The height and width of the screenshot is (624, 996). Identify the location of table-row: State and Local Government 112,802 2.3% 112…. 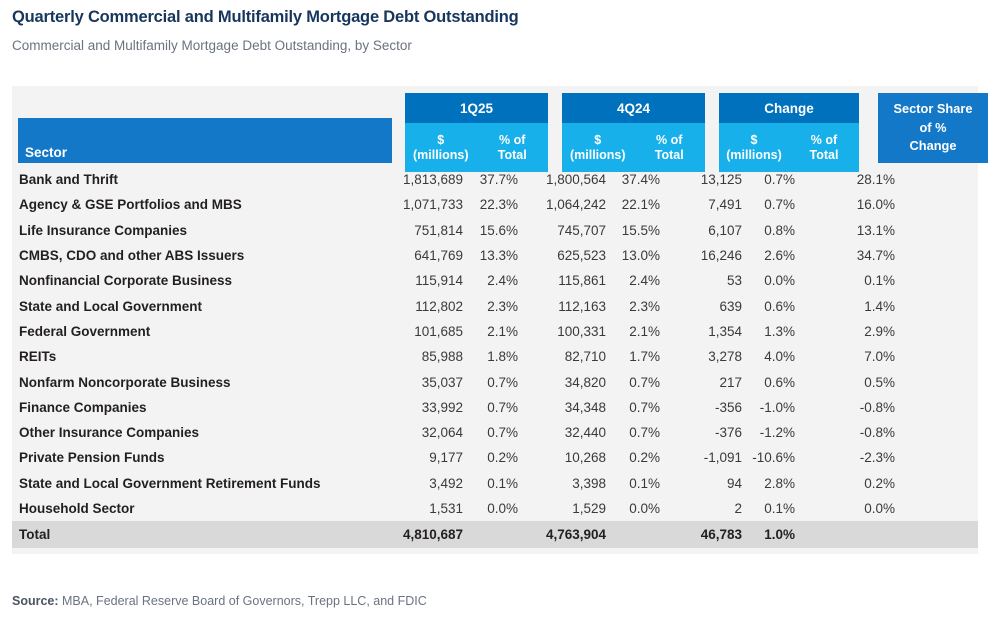
(495, 305).